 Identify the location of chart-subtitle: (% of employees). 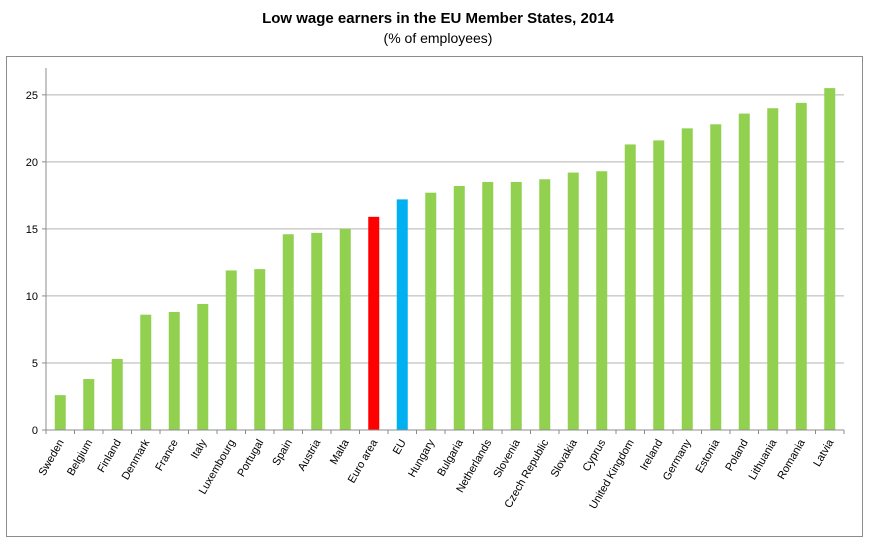
(438, 38).